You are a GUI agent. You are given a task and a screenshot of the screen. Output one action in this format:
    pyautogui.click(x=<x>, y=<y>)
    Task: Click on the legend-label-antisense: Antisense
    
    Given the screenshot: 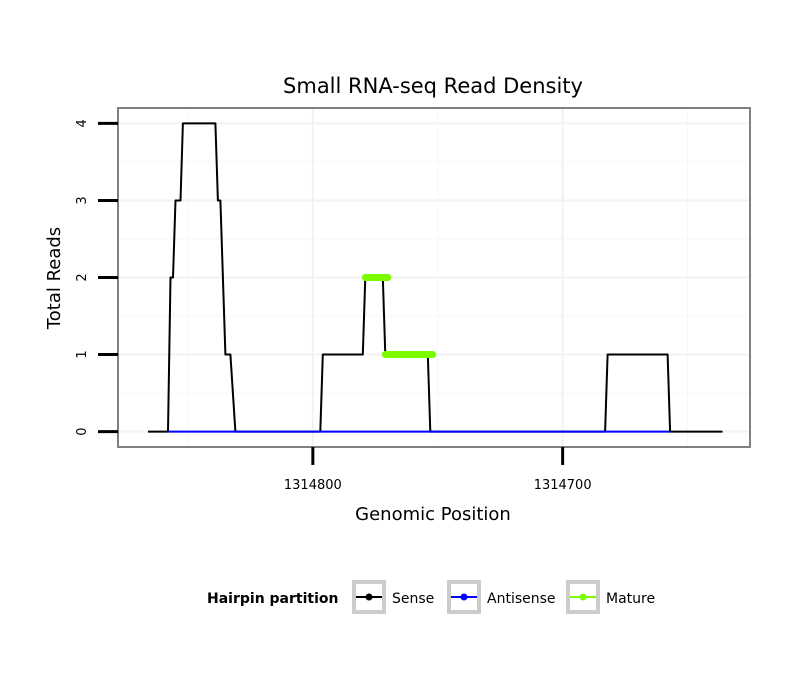 What is the action you would take?
    pyautogui.click(x=521, y=599)
    